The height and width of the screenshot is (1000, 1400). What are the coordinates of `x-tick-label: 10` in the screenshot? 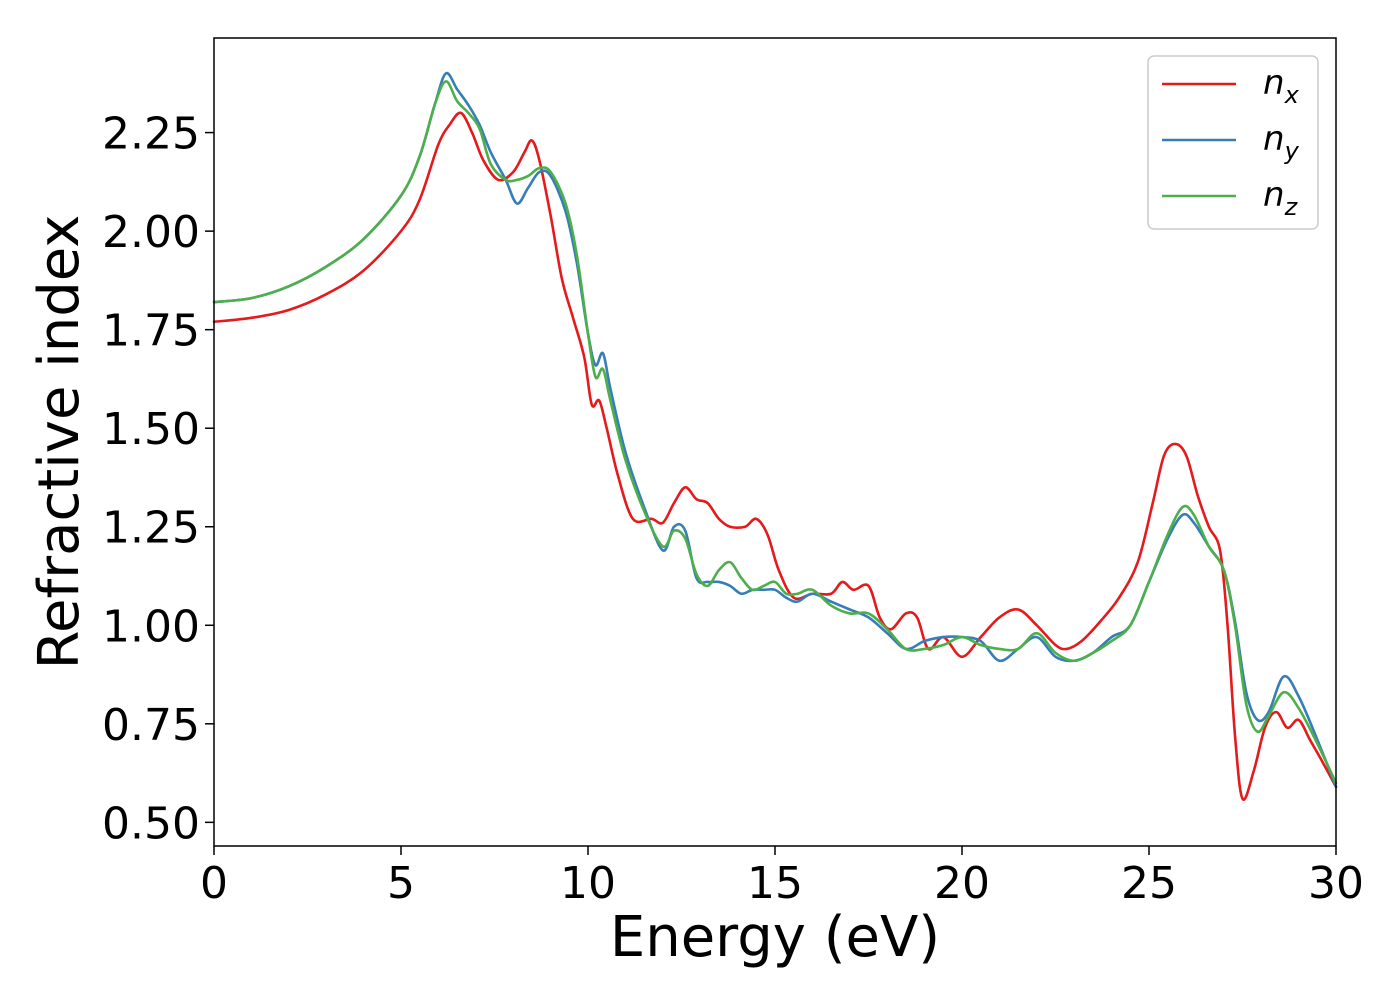 It's located at (588, 883).